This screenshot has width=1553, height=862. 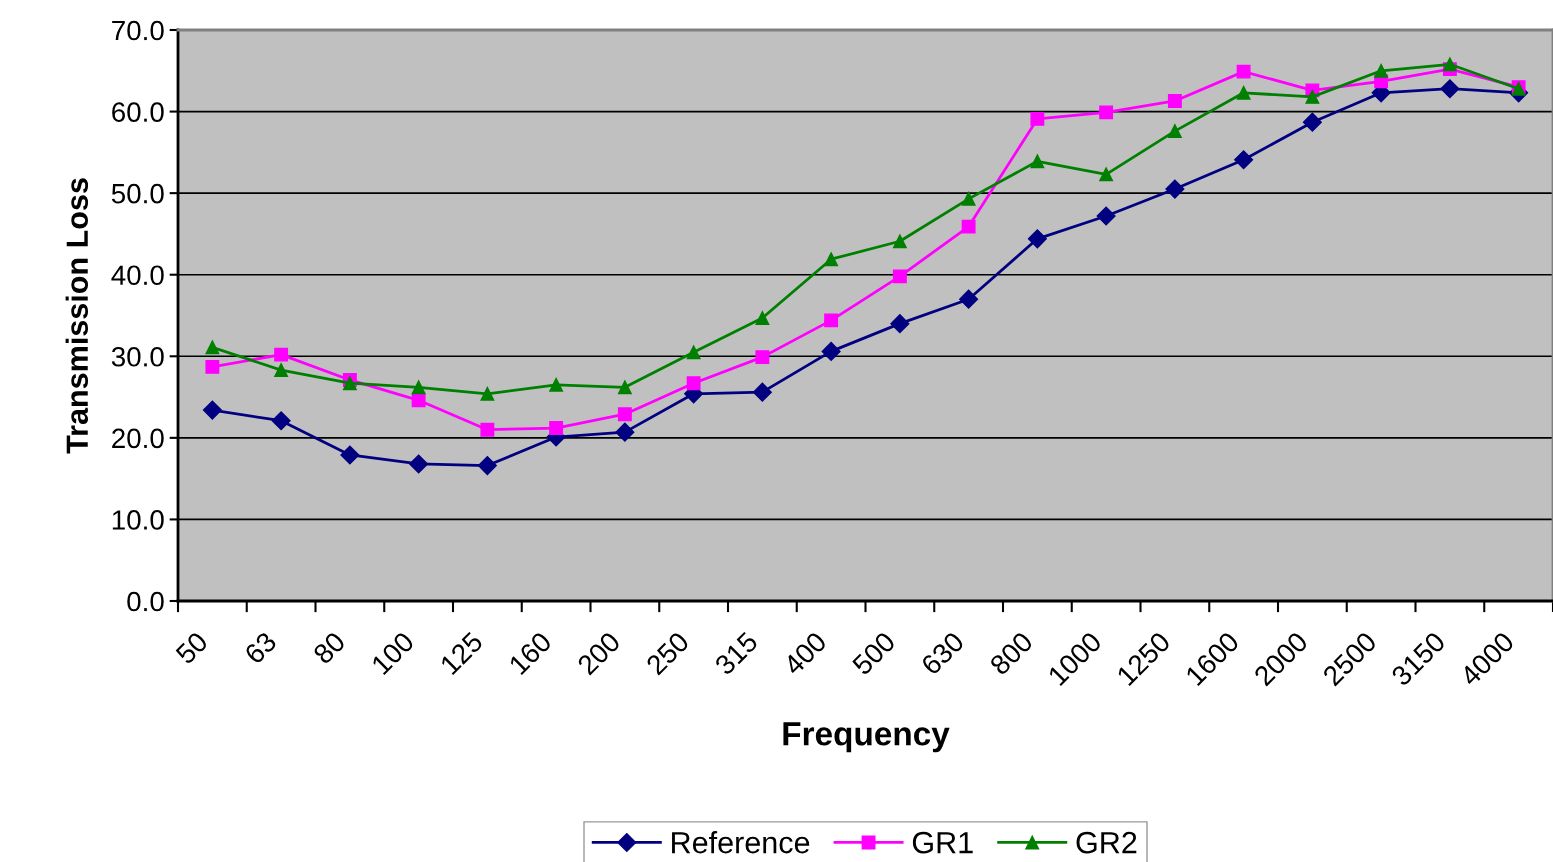 What do you see at coordinates (741, 842) in the screenshot?
I see `legend-label: Reference` at bounding box center [741, 842].